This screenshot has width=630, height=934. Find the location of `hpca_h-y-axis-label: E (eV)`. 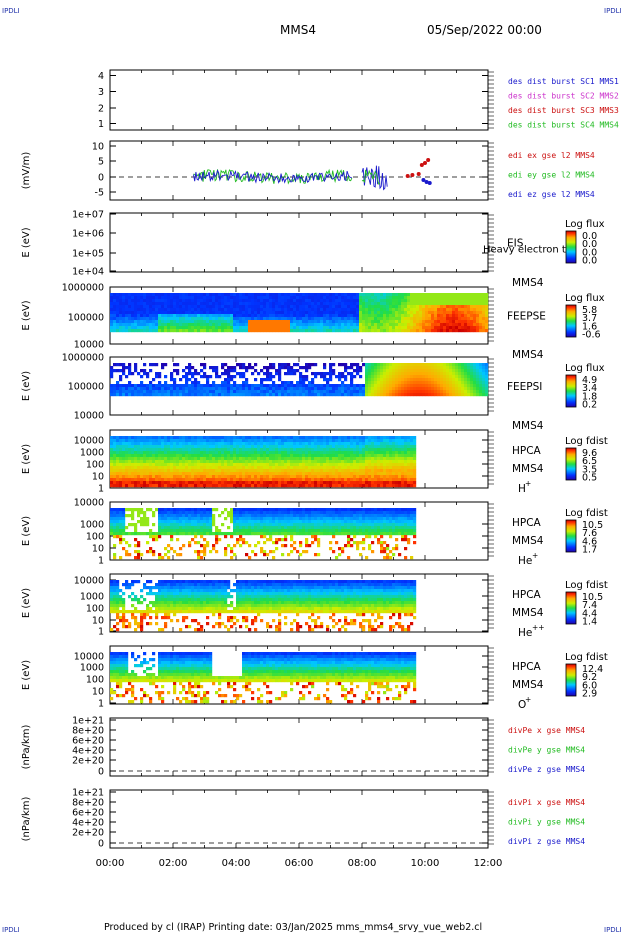

hpca_h-y-axis-label: E (eV) is located at coordinates (26, 459).